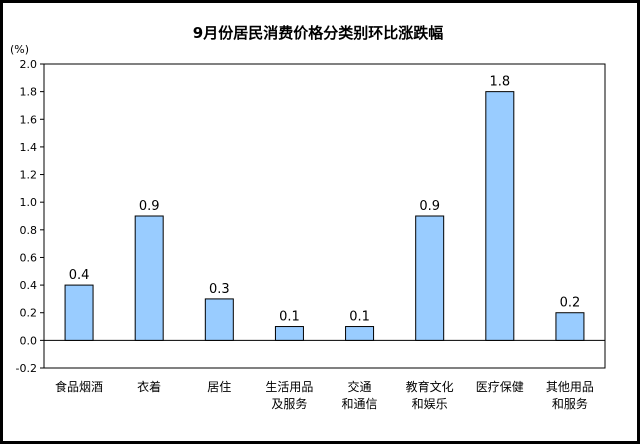  I want to click on category-label: 和通信, so click(360, 404).